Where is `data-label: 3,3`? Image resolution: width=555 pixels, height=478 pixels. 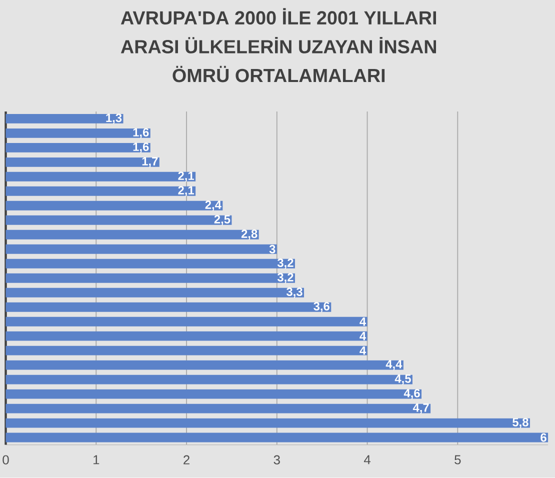 data-label: 3,3 is located at coordinates (294, 293).